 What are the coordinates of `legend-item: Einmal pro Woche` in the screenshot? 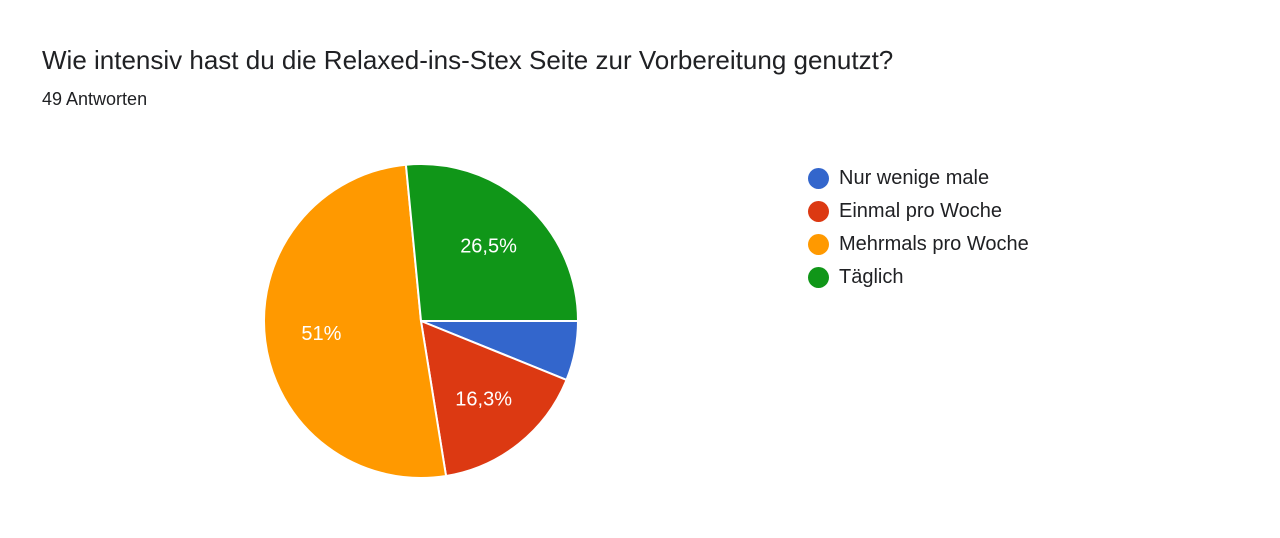 It's located at (918, 211).